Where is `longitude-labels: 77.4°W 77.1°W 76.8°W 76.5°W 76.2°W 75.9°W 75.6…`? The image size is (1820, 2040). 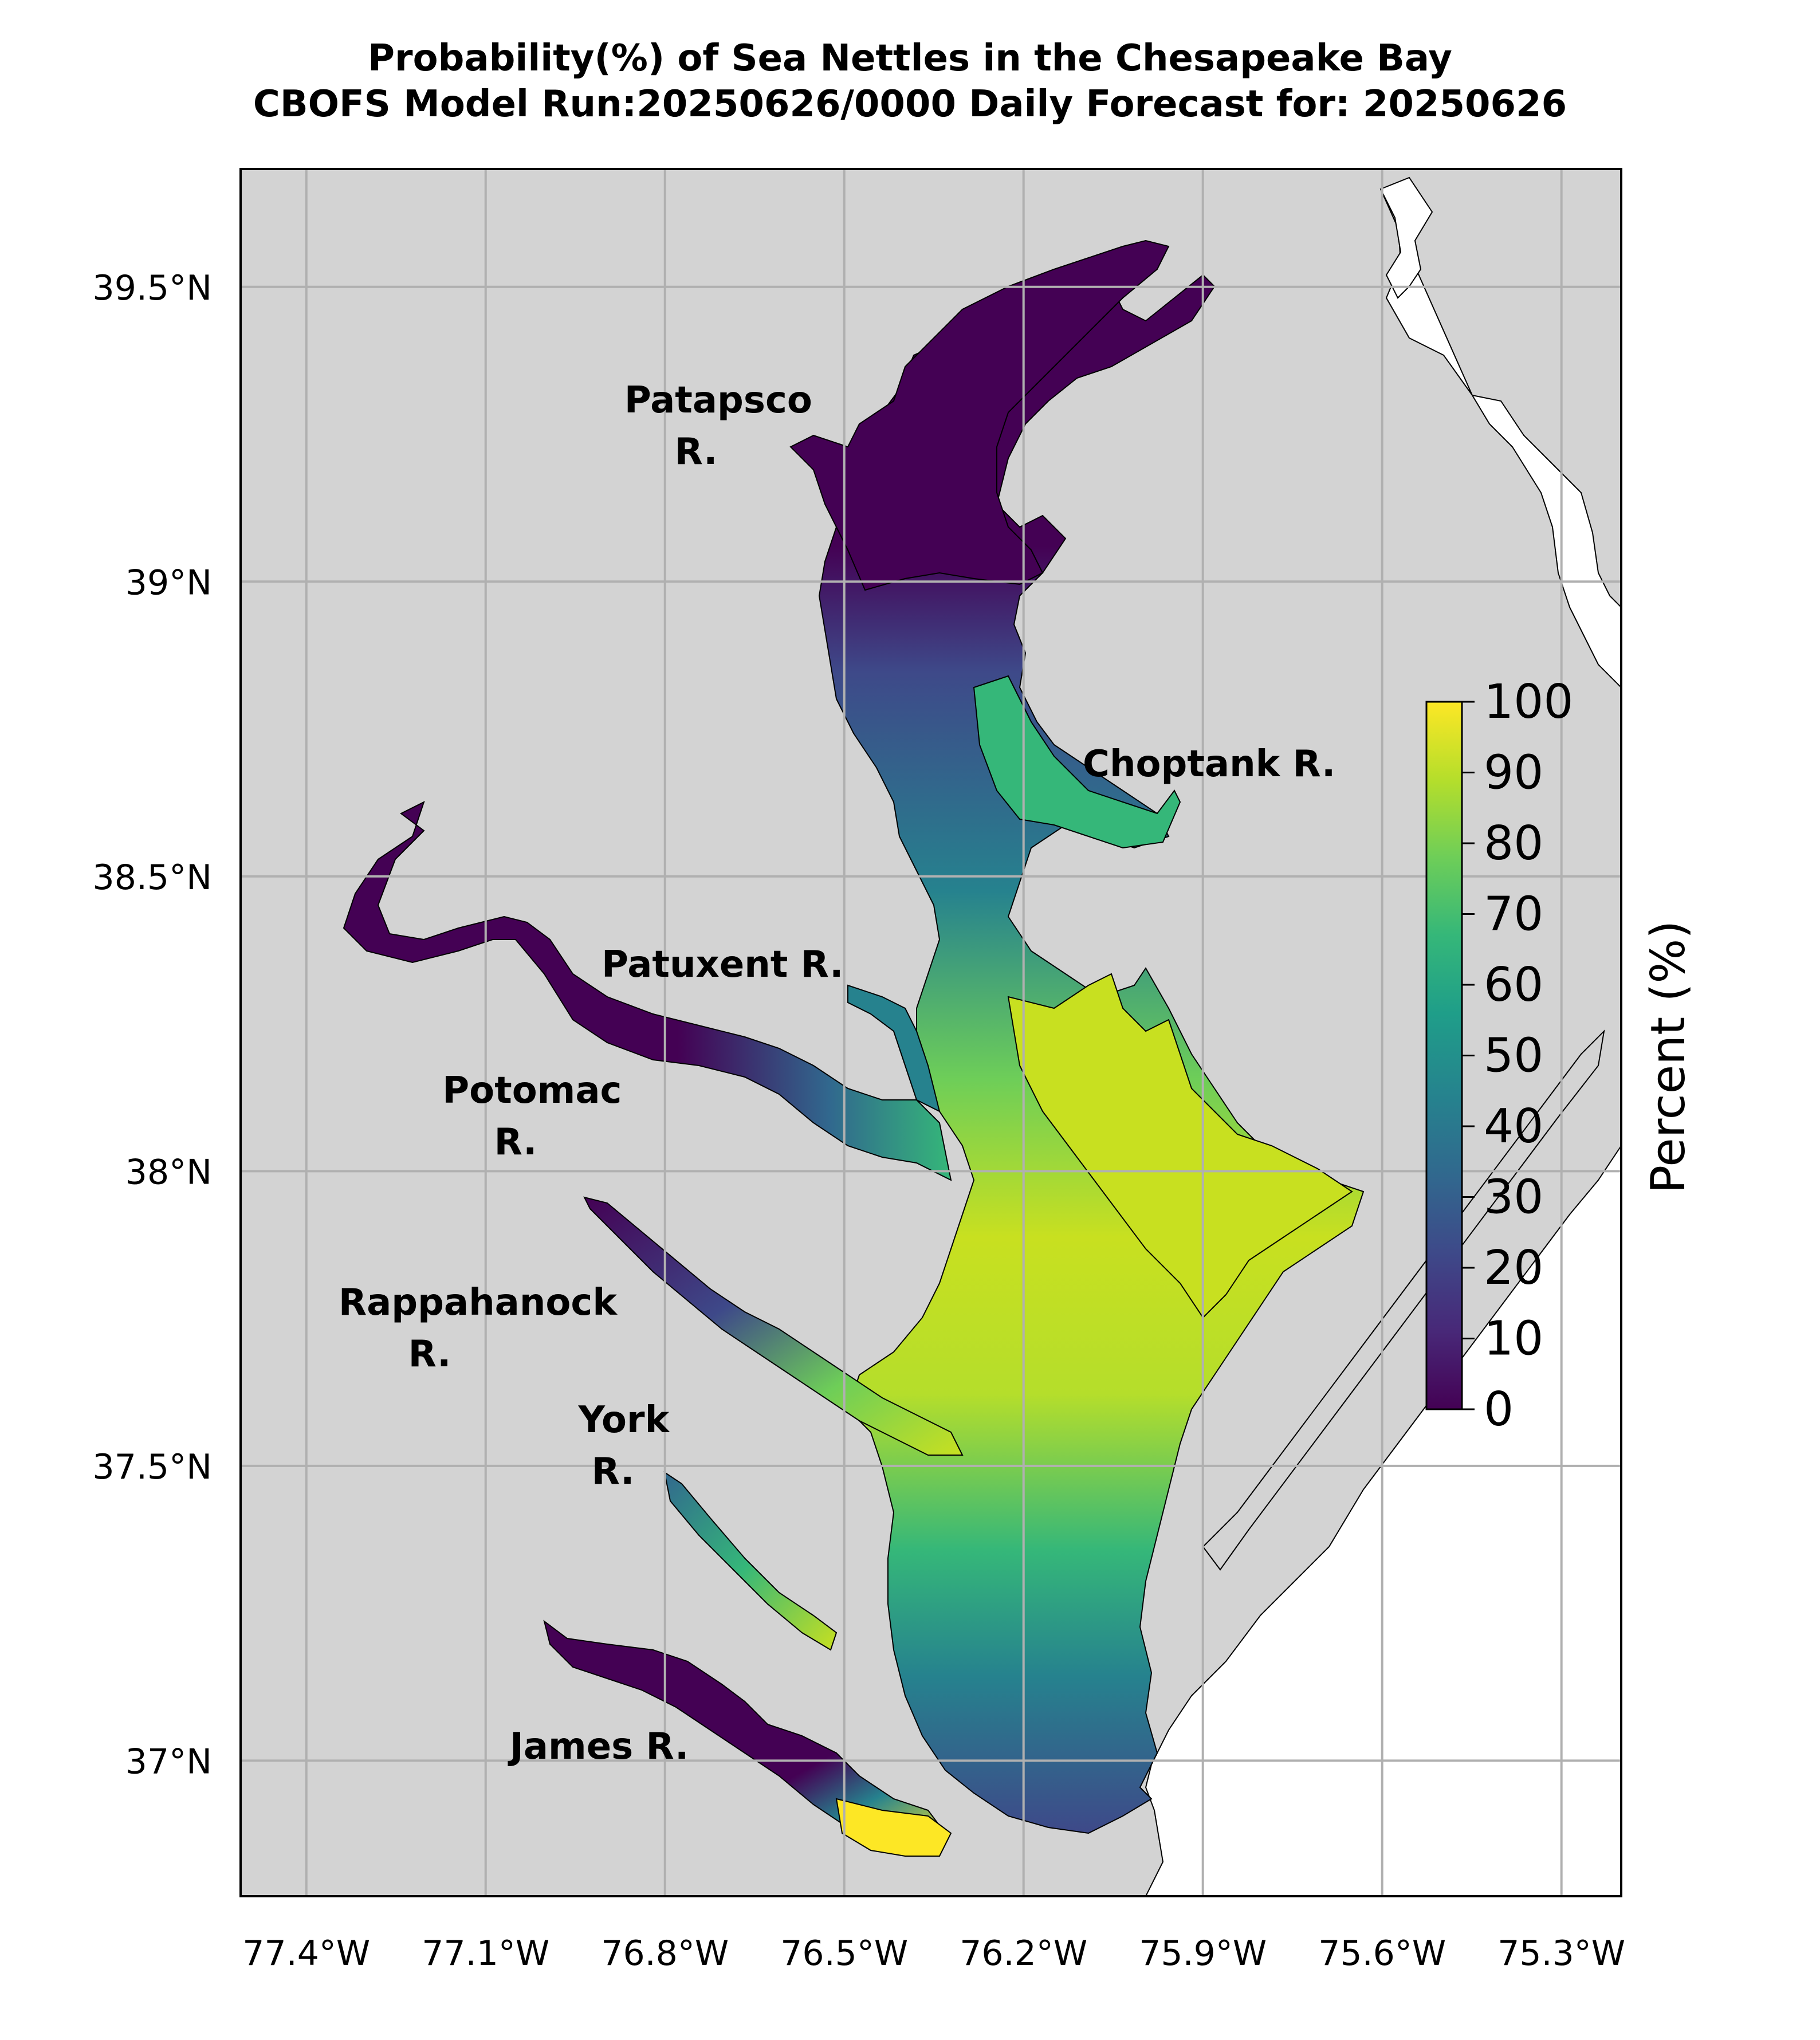
longitude-labels: 77.4°W 77.1°W 76.8°W 76.5°W 76.2°W 75.9°W 75.6… is located at coordinates (933, 1953).